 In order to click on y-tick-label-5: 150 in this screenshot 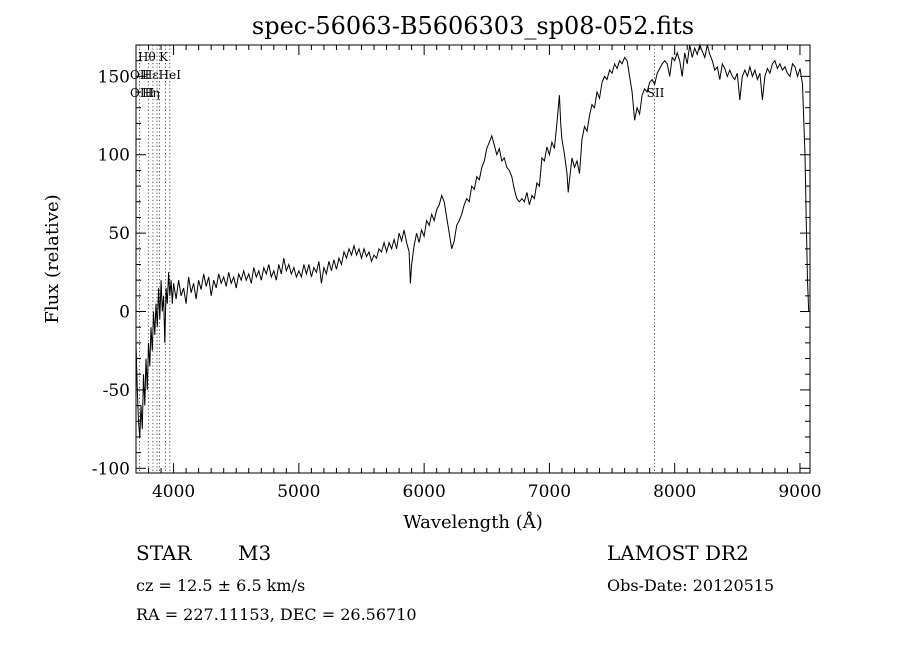, I will do `click(114, 77)`.